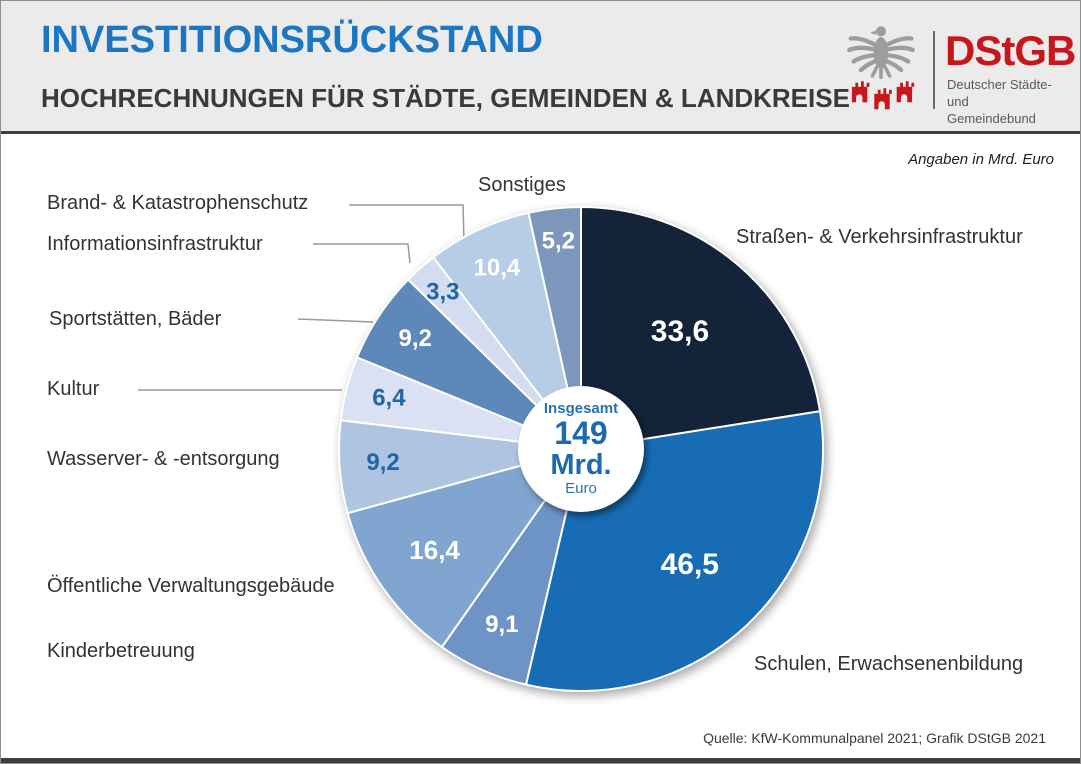 The height and width of the screenshot is (764, 1081). I want to click on logo-org-name: Deutscher Städte- und Gemeindebund, so click(999, 102).